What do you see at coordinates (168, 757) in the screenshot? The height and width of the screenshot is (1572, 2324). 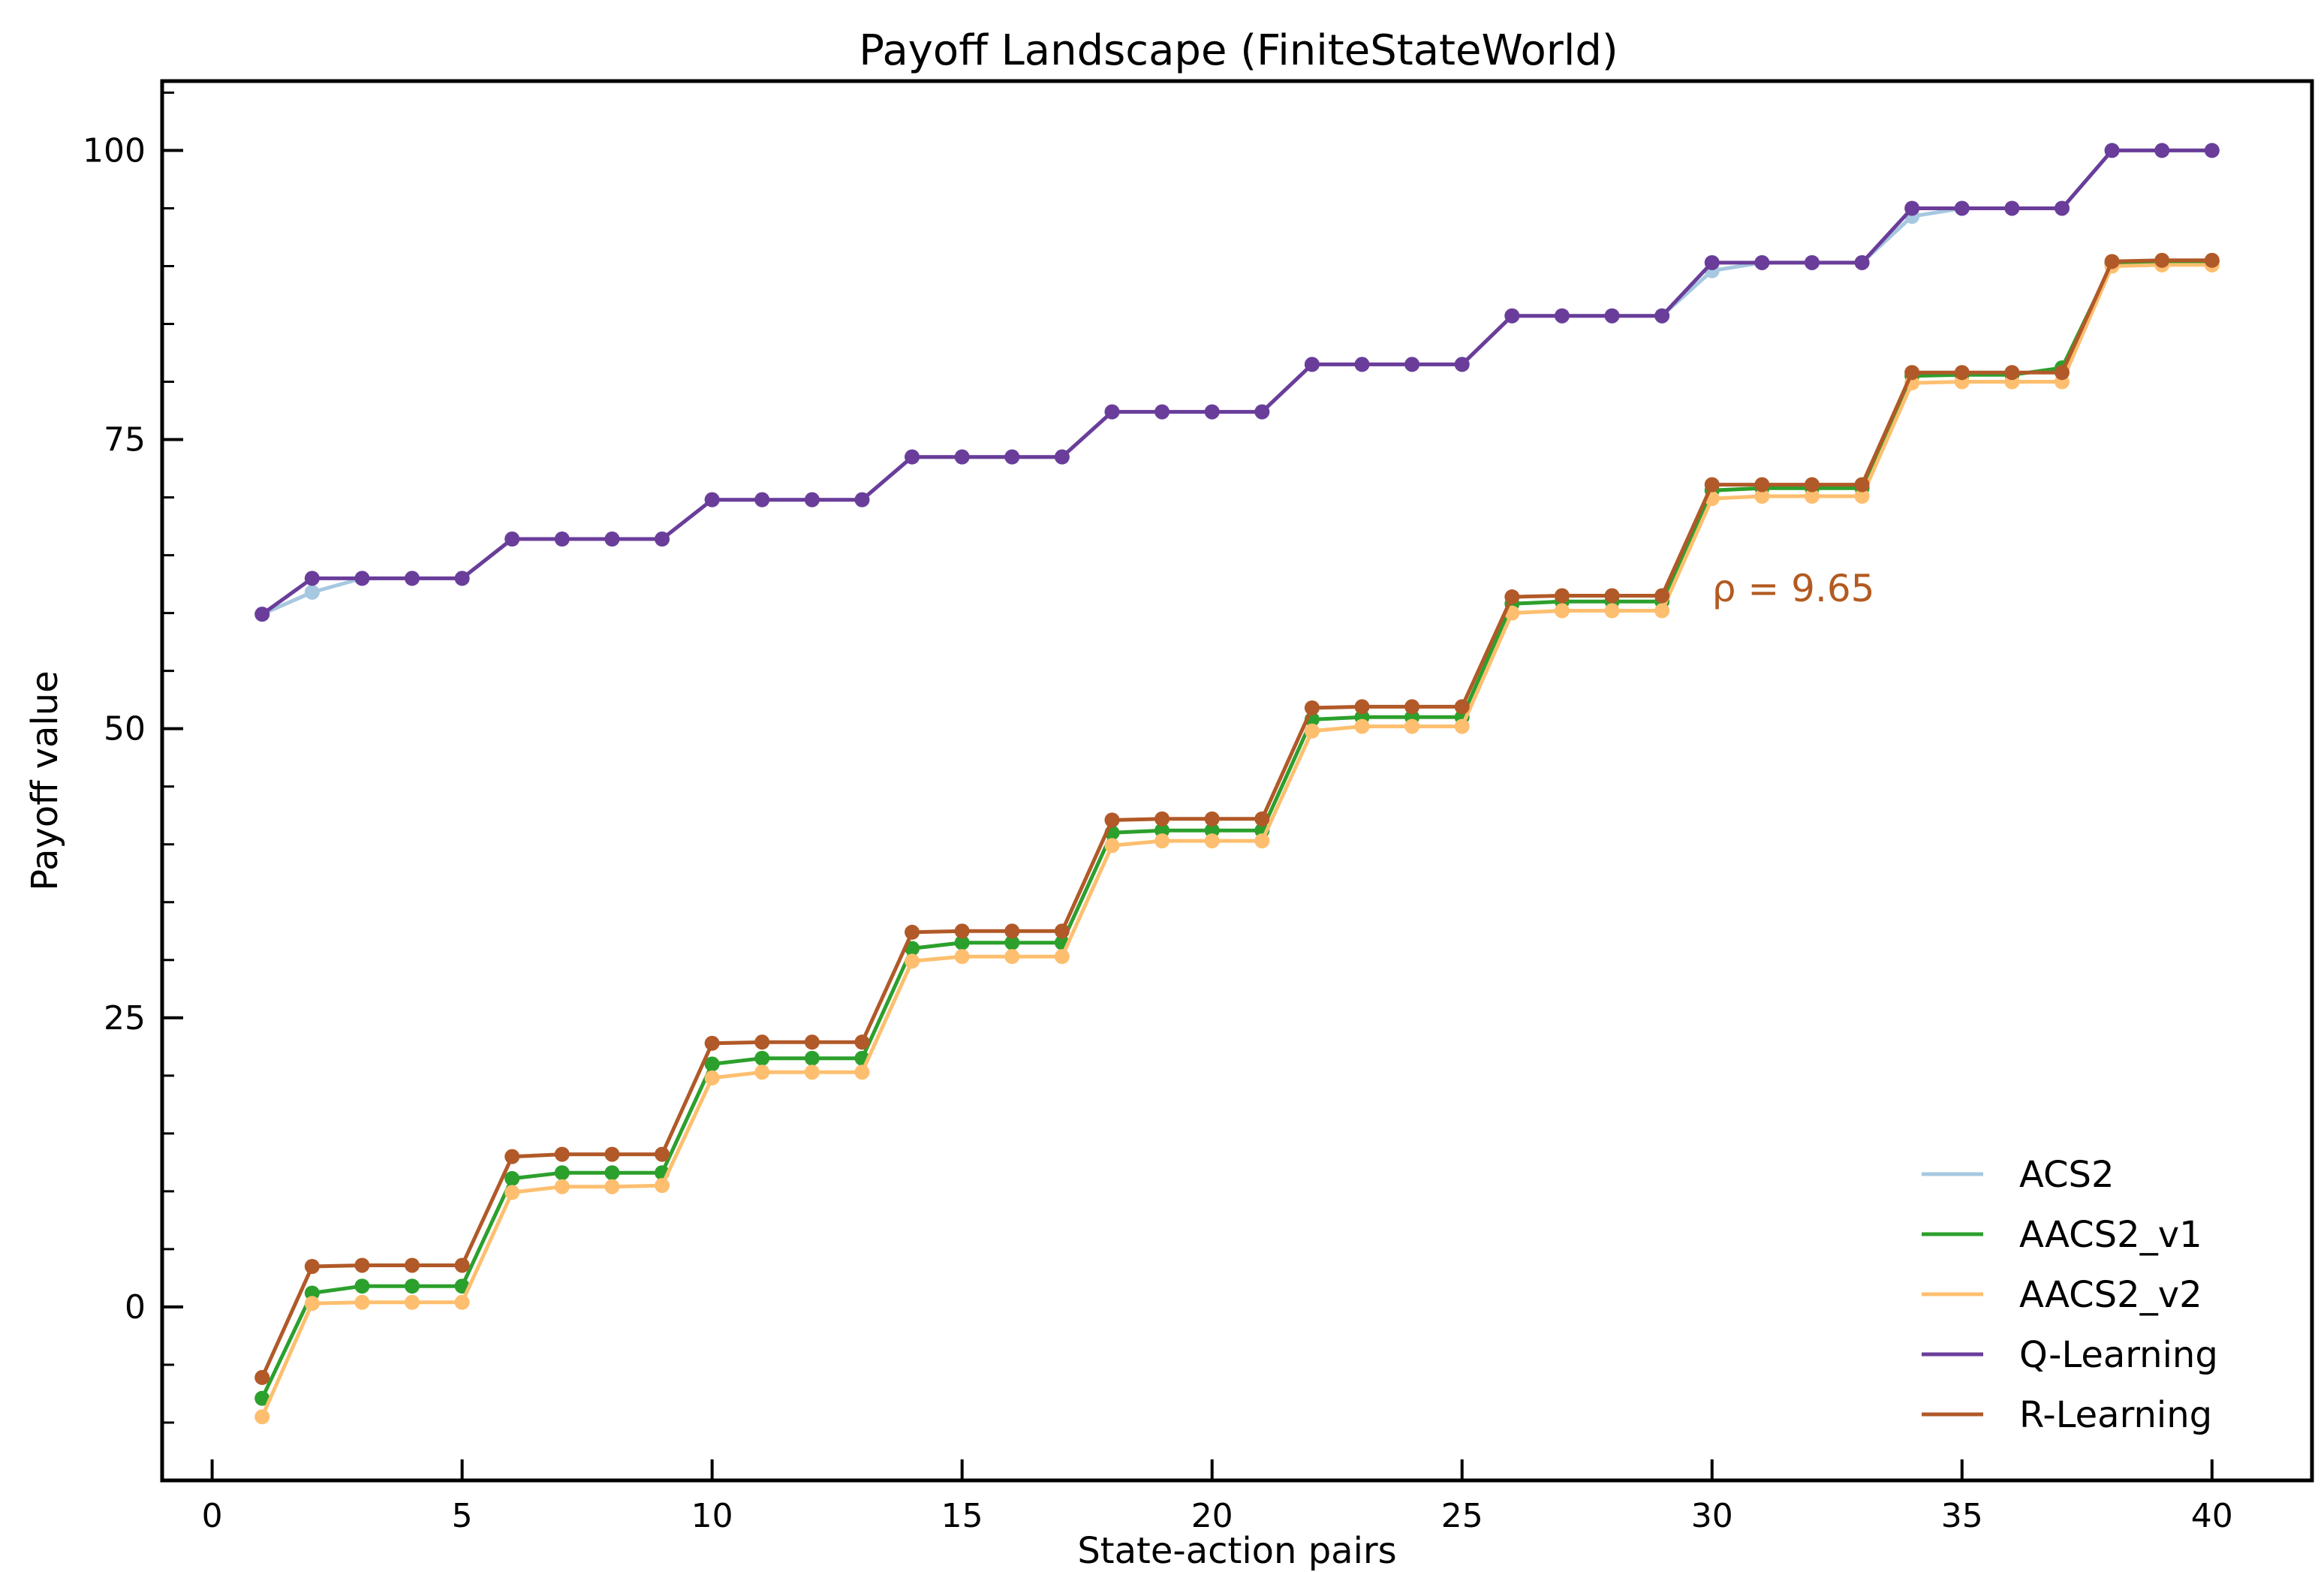 I see `minor-ticks` at bounding box center [168, 757].